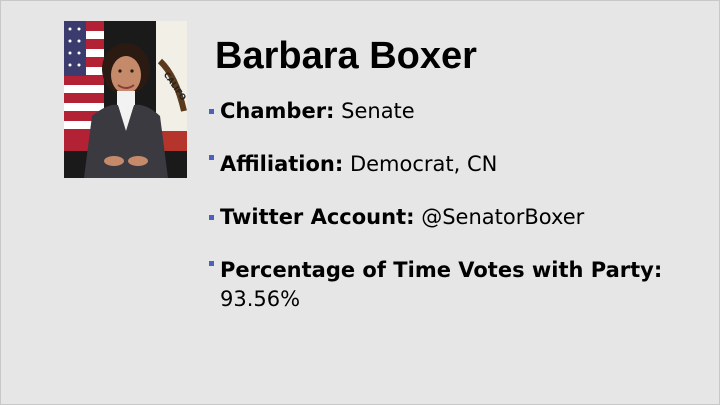 Image resolution: width=720 pixels, height=405 pixels. I want to click on page-title: Barbara Boxer, so click(346, 56).